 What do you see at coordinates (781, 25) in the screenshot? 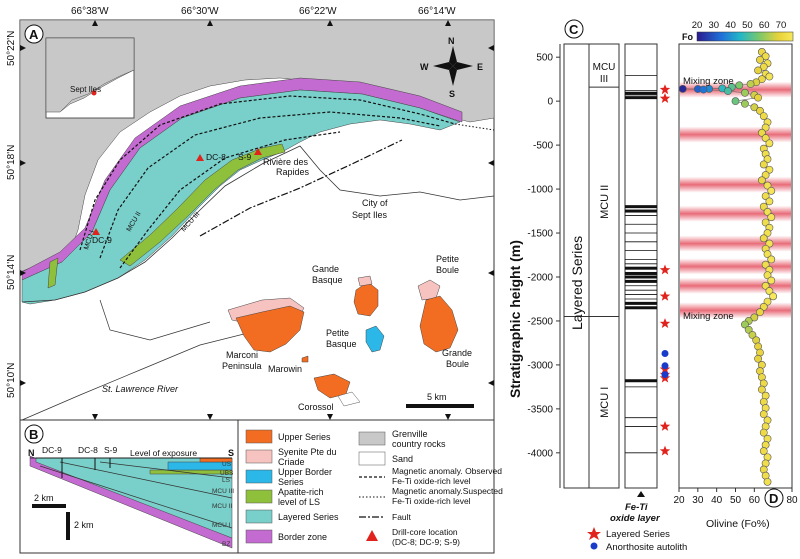
I see `colorbar-tick-label: 70` at bounding box center [781, 25].